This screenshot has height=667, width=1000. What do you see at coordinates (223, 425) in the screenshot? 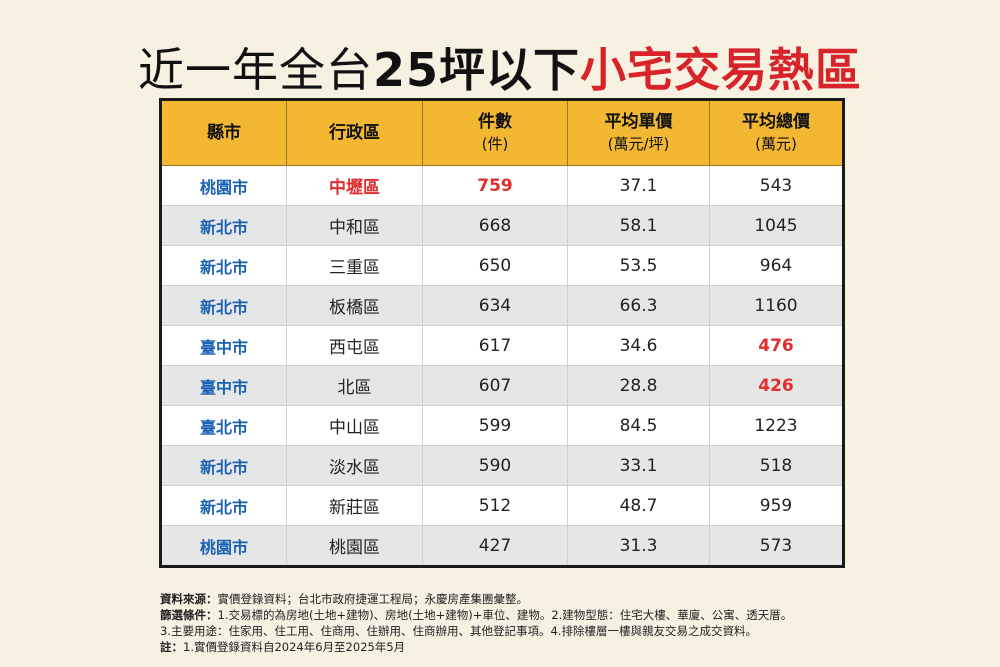
I see `cell-city: 臺北市` at bounding box center [223, 425].